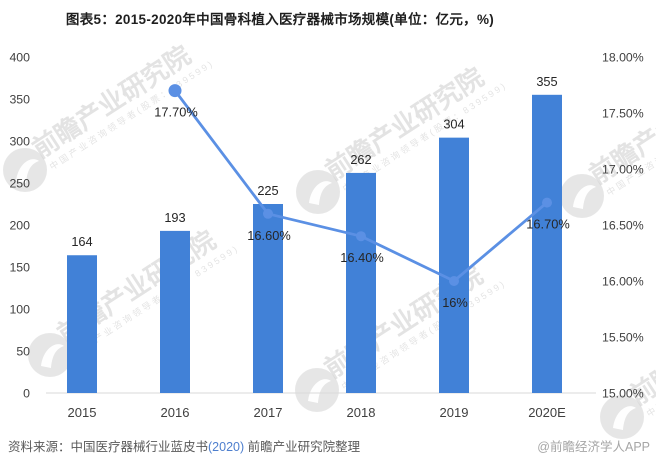 Image resolution: width=656 pixels, height=466 pixels. Describe the element at coordinates (23, 352) in the screenshot. I see `left-axis-tick: 50` at that location.